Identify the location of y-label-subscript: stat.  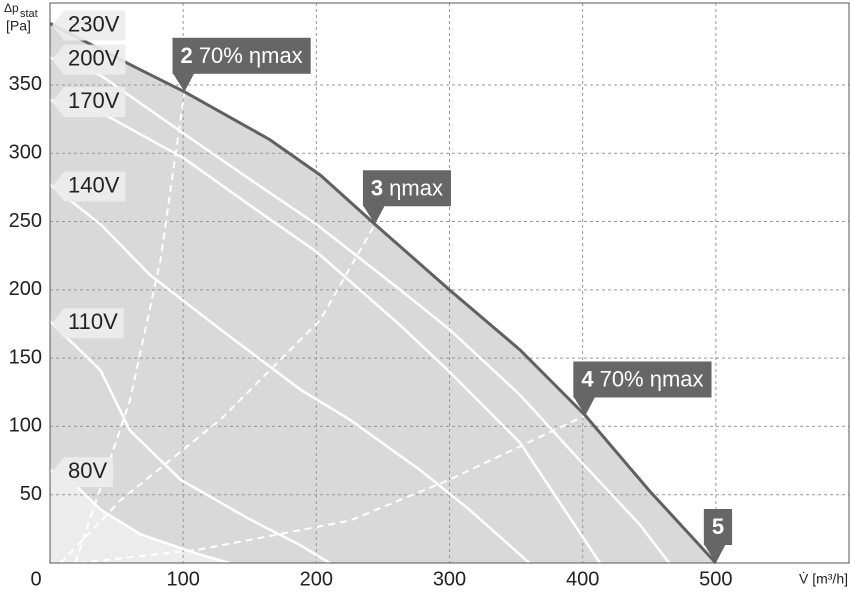
(29, 14).